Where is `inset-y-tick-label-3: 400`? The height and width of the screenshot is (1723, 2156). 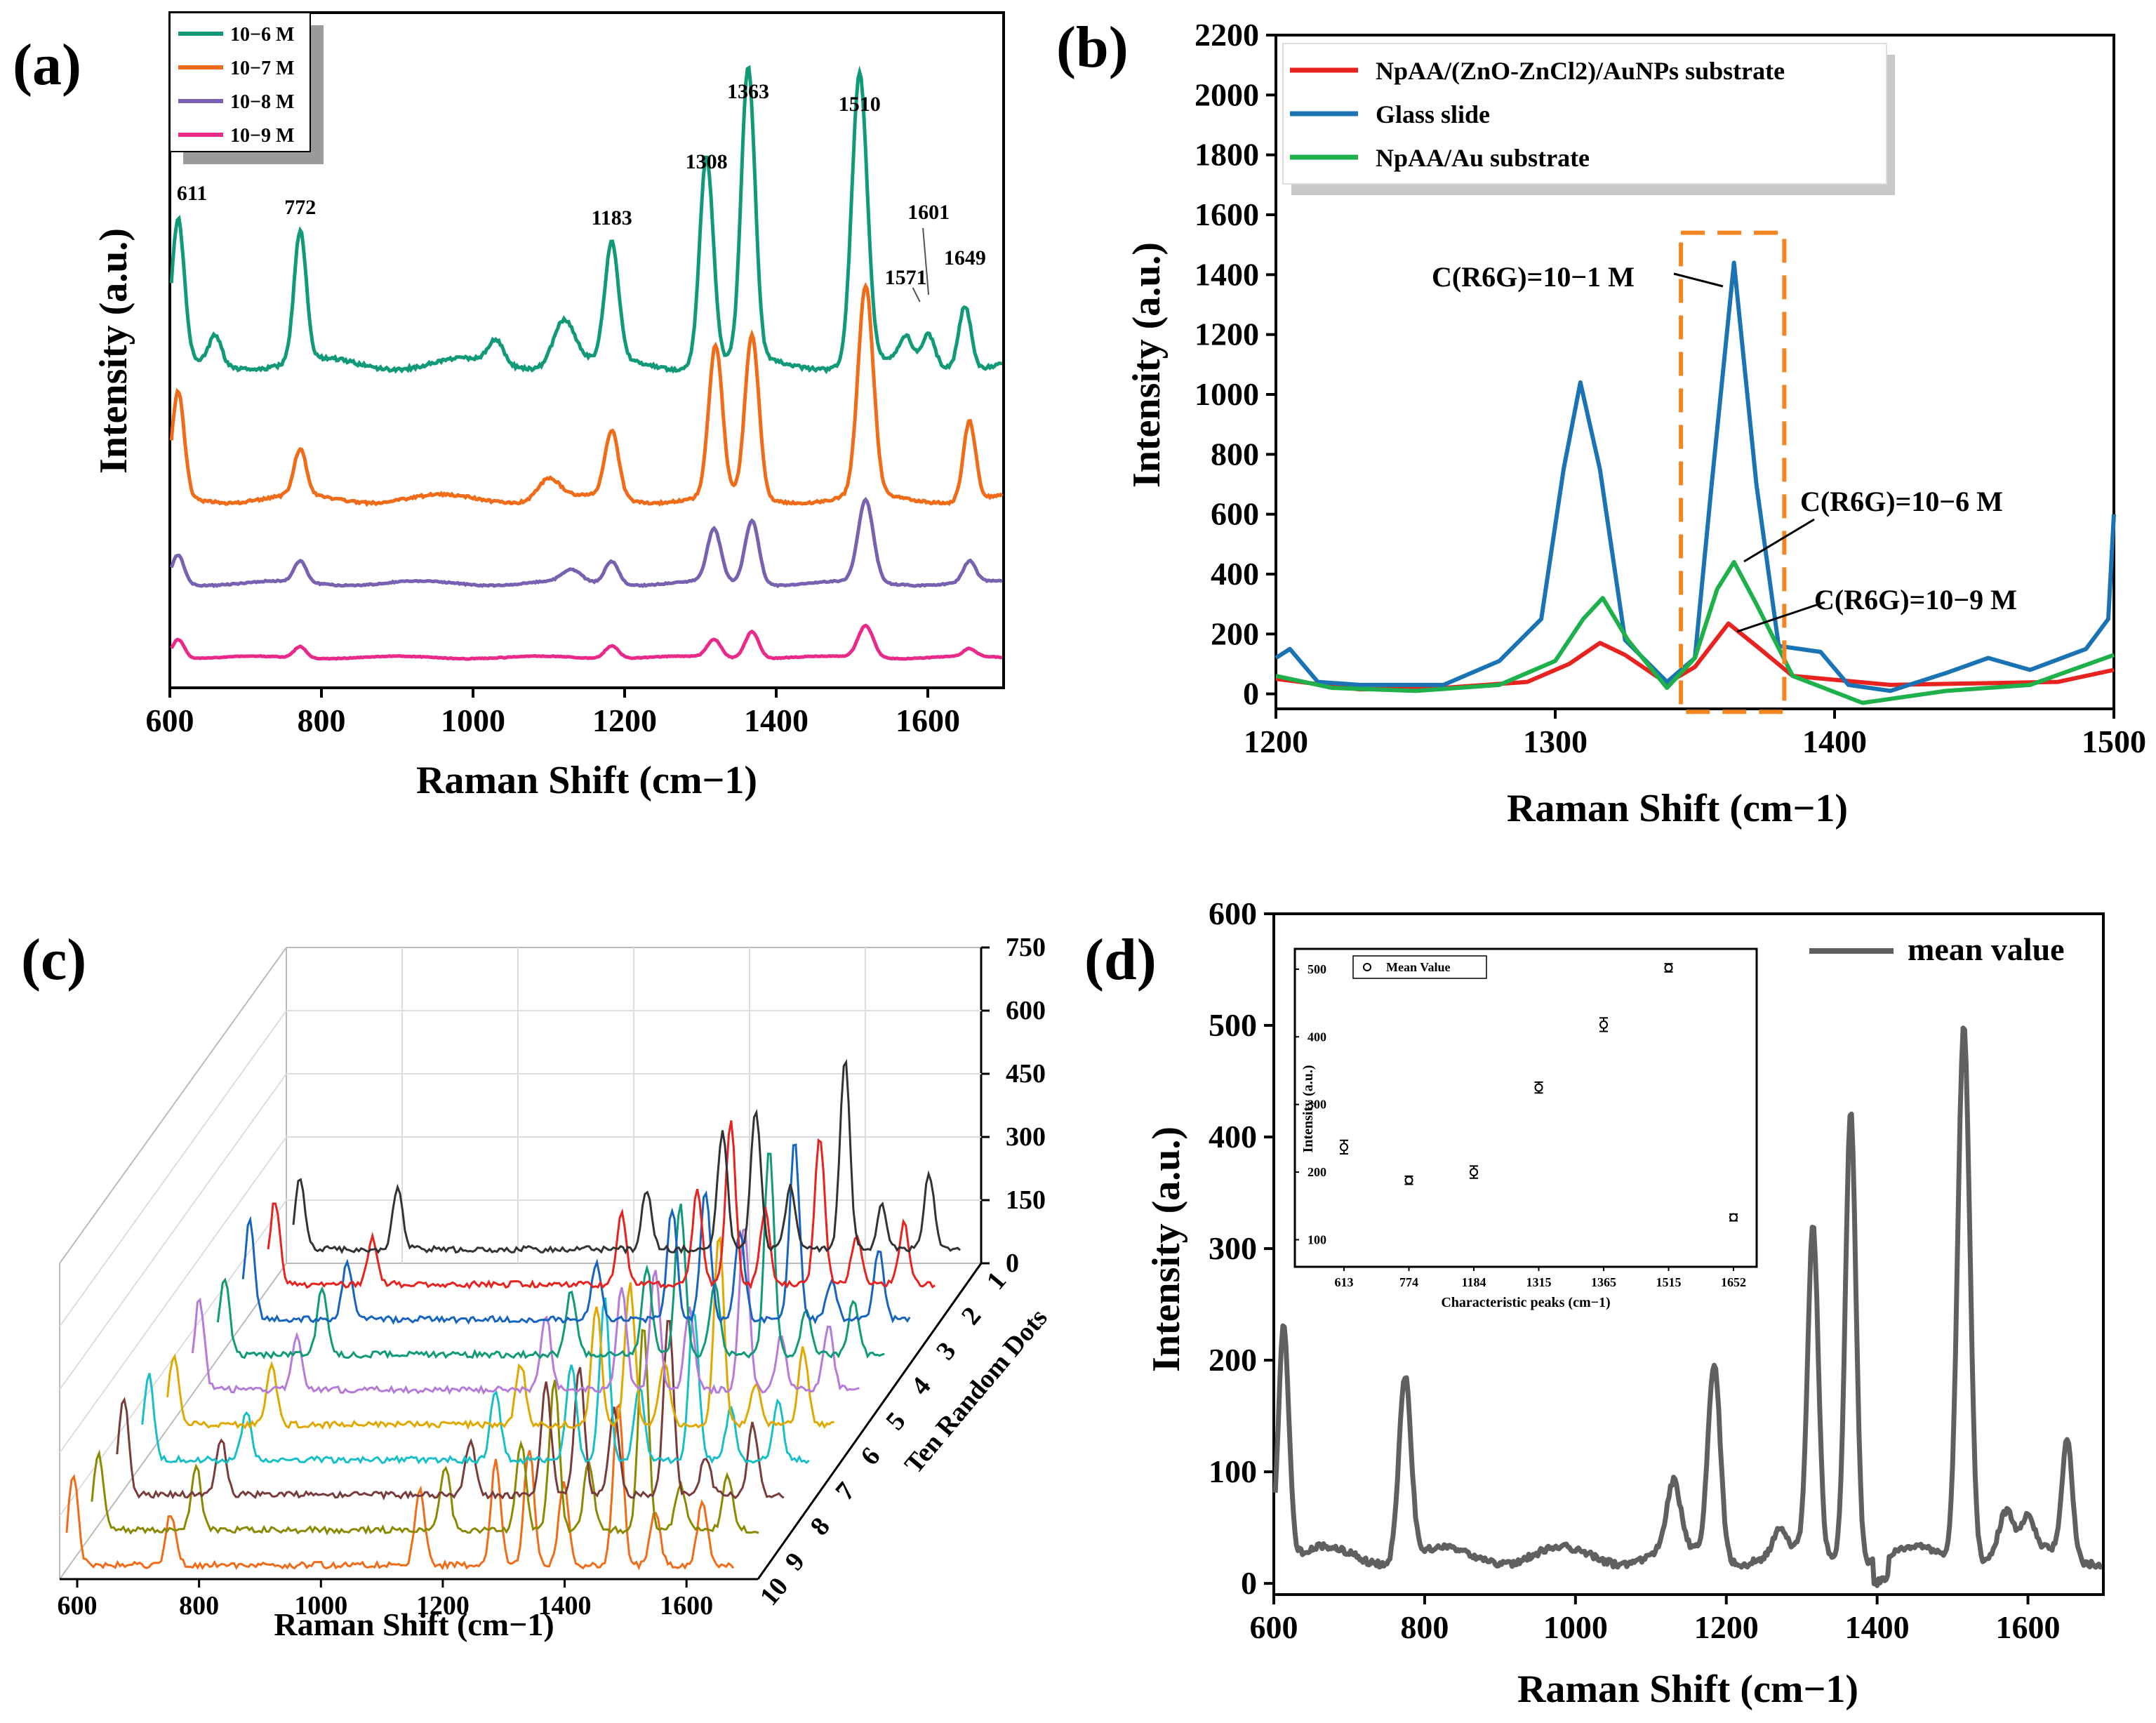
inset-y-tick-label-3: 400 is located at coordinates (1316, 1037).